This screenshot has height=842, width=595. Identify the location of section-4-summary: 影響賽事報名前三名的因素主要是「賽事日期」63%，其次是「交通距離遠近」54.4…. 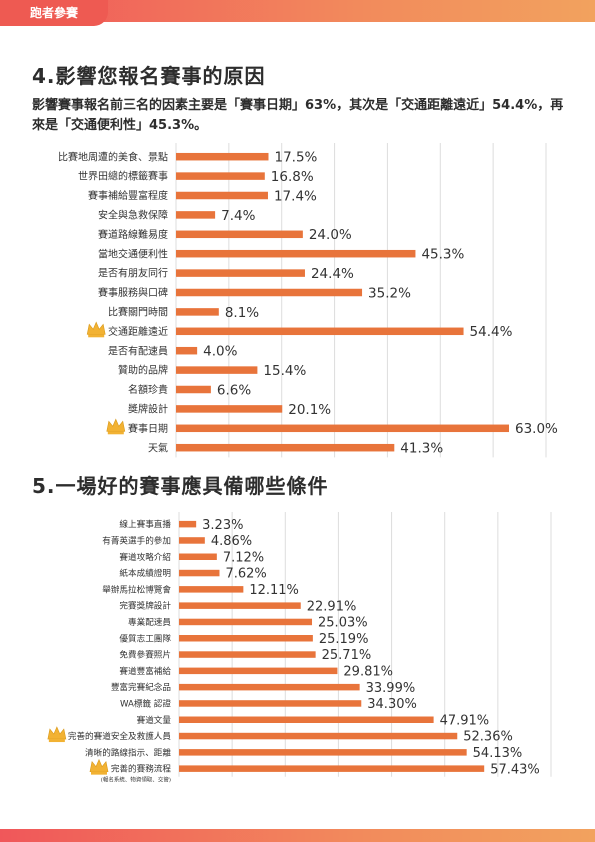
(298, 115).